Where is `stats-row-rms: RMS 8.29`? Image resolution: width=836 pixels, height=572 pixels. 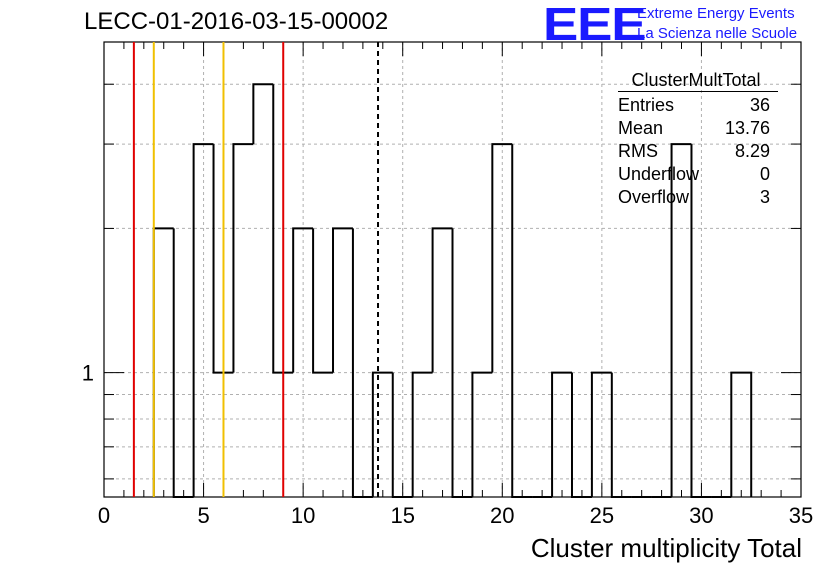 stats-row-rms: RMS 8.29 is located at coordinates (696, 151).